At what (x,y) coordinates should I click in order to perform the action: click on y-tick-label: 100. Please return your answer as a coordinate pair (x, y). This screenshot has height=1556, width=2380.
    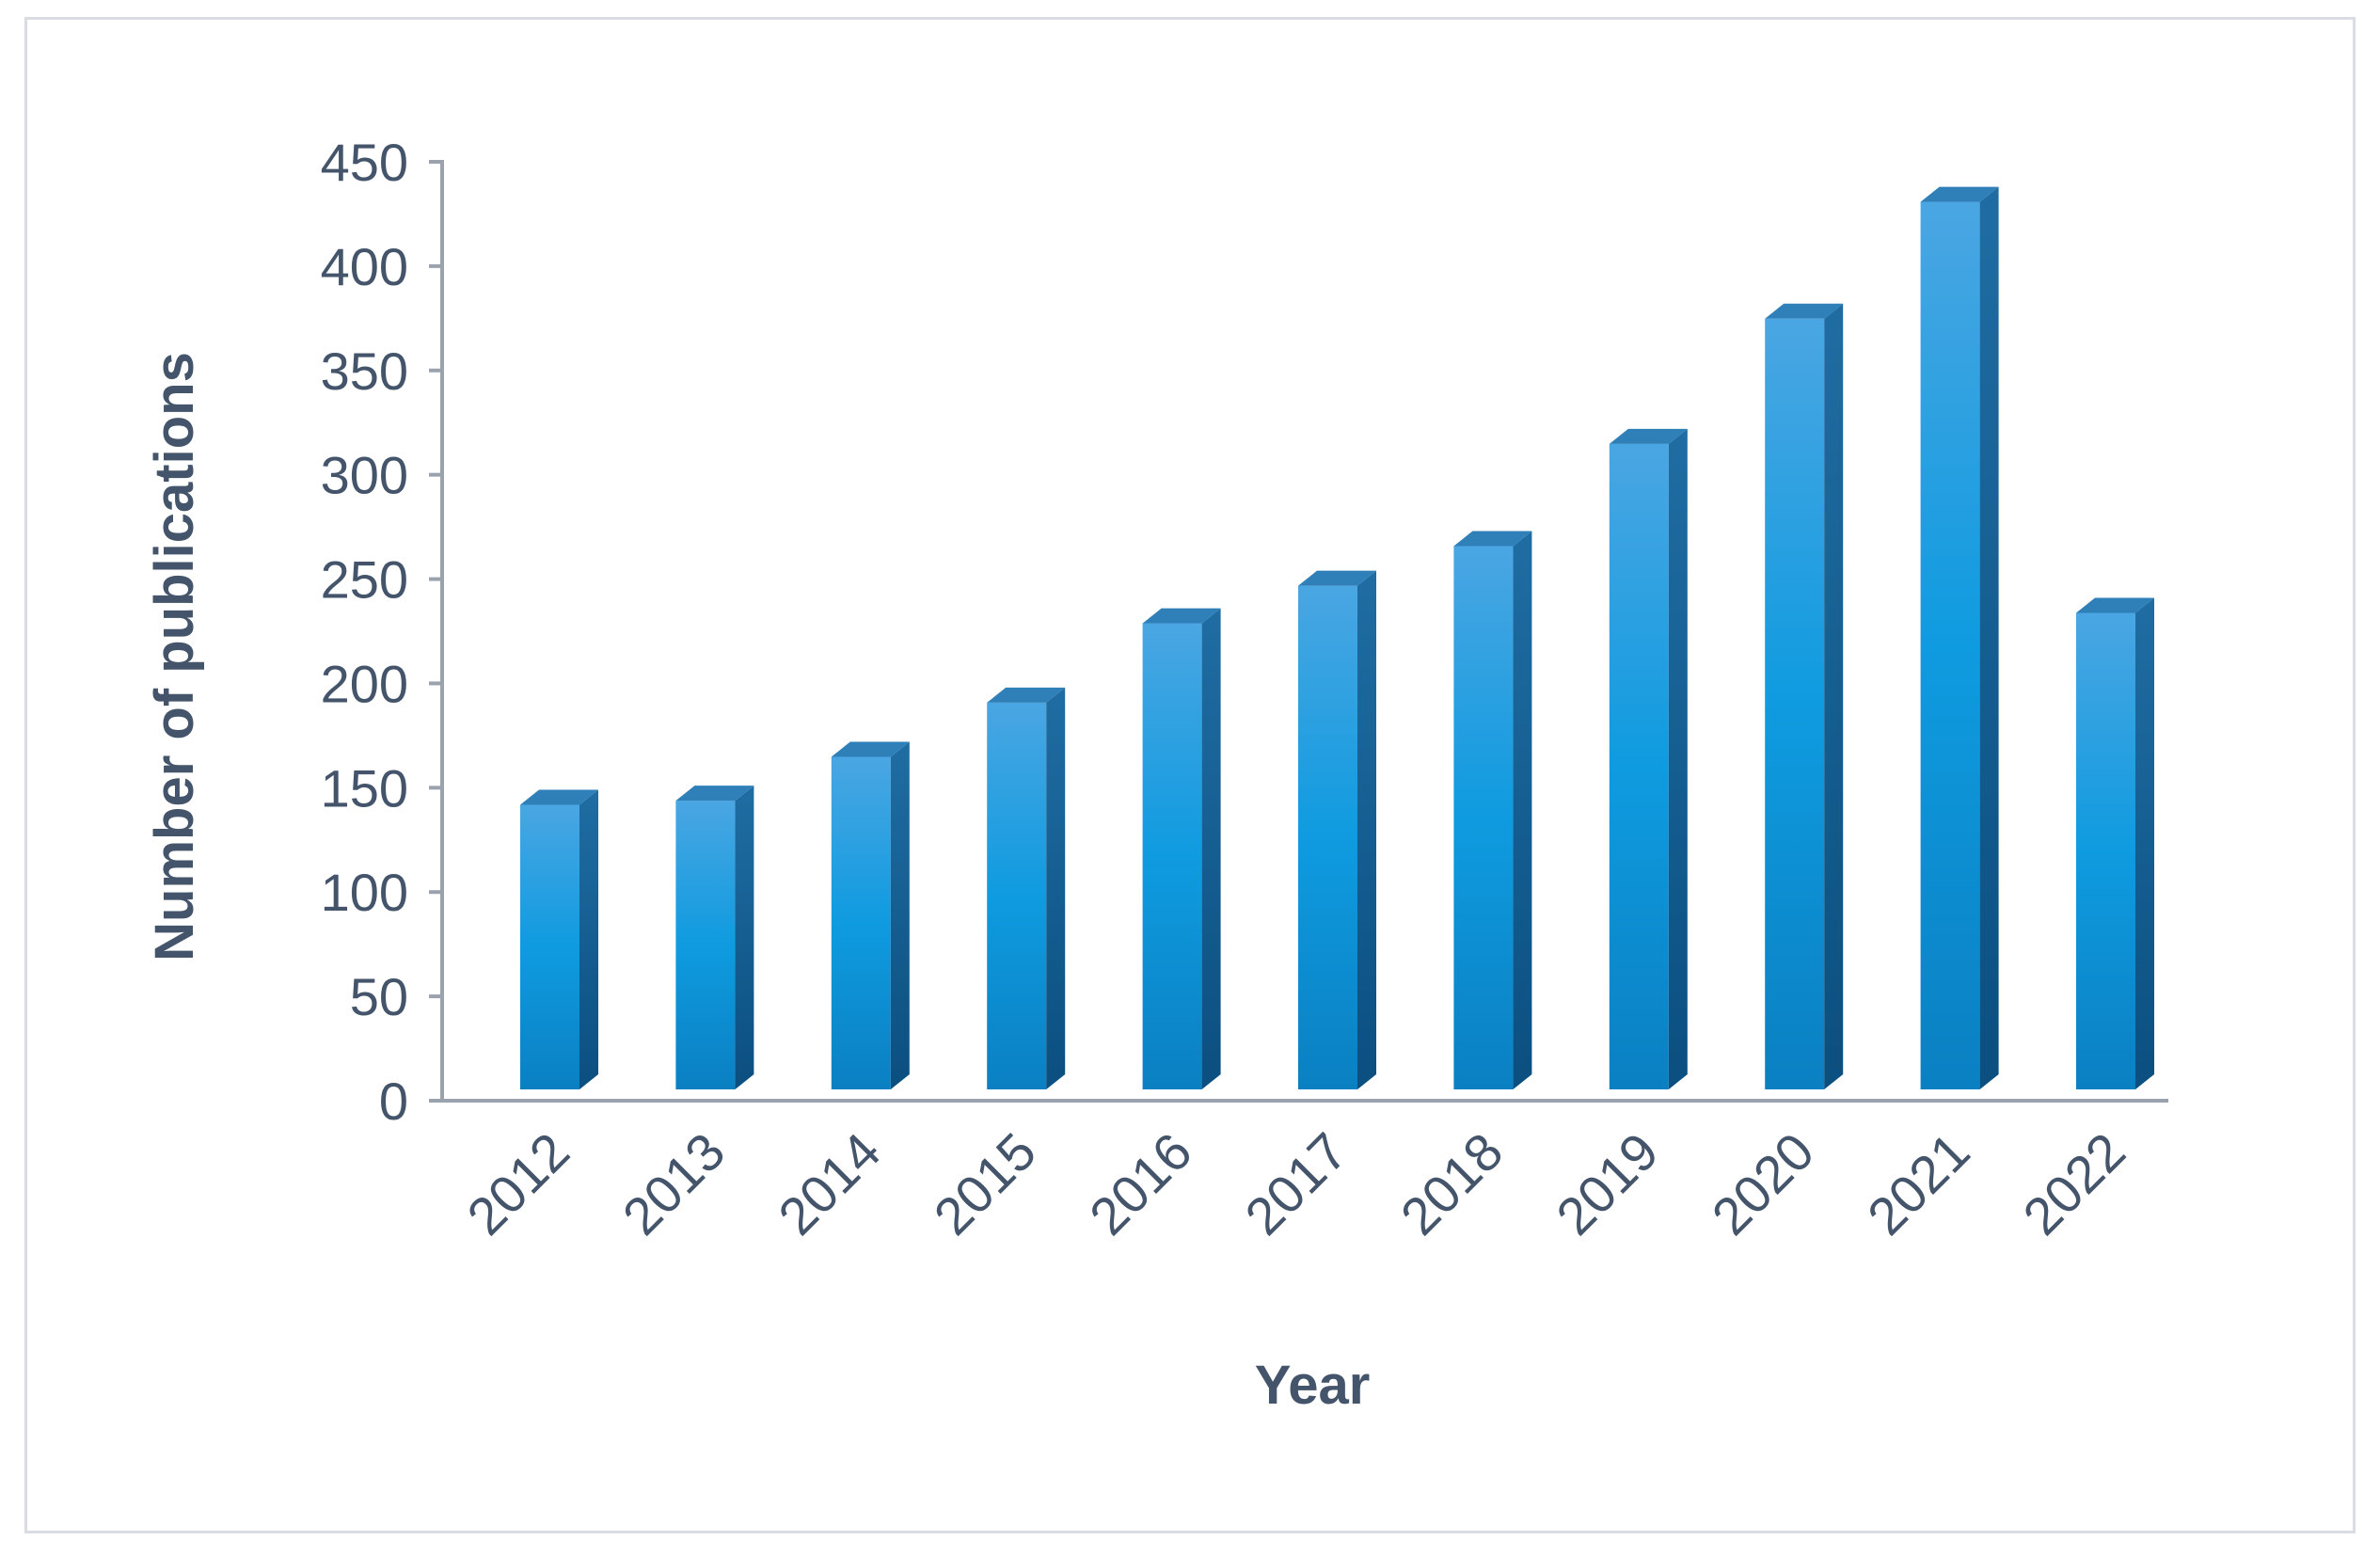
    Looking at the image, I should click on (364, 892).